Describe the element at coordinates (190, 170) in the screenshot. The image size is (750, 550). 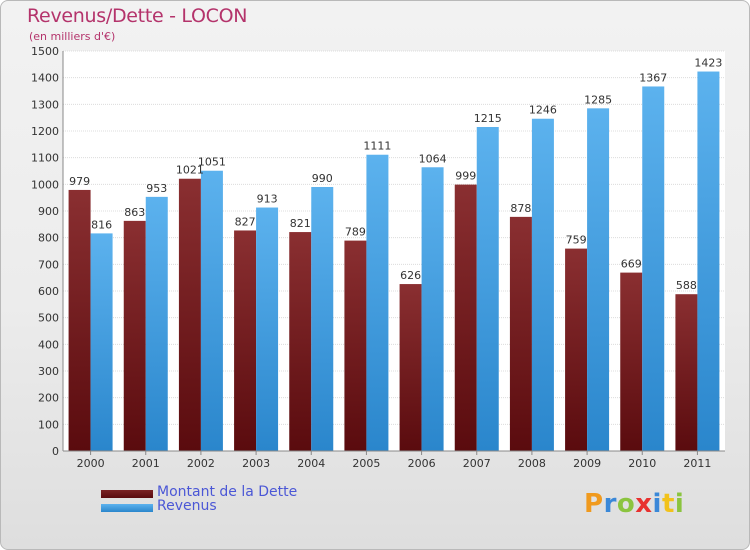
I see `data-label: 1021` at that location.